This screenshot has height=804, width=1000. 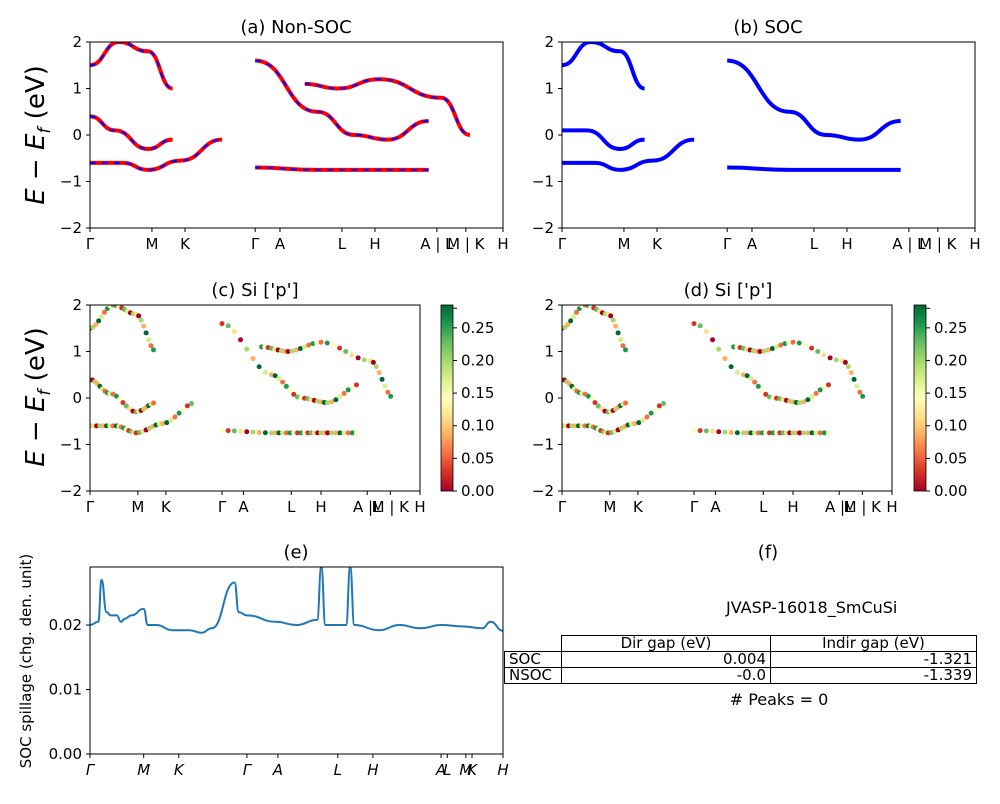 I want to click on y-tick-label: 2, so click(x=77, y=305).